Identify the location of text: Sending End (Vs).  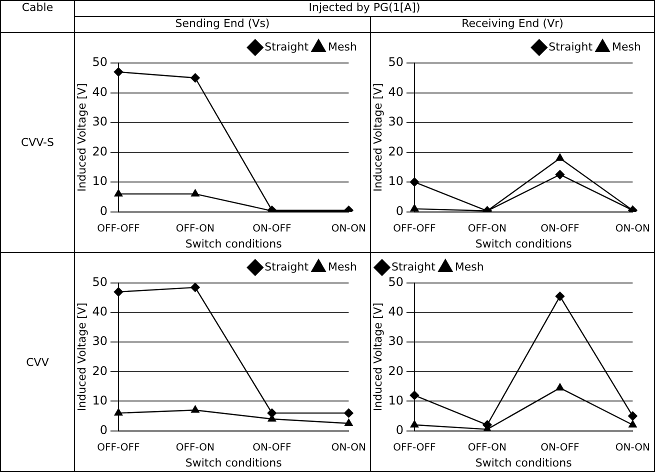
(222, 23).